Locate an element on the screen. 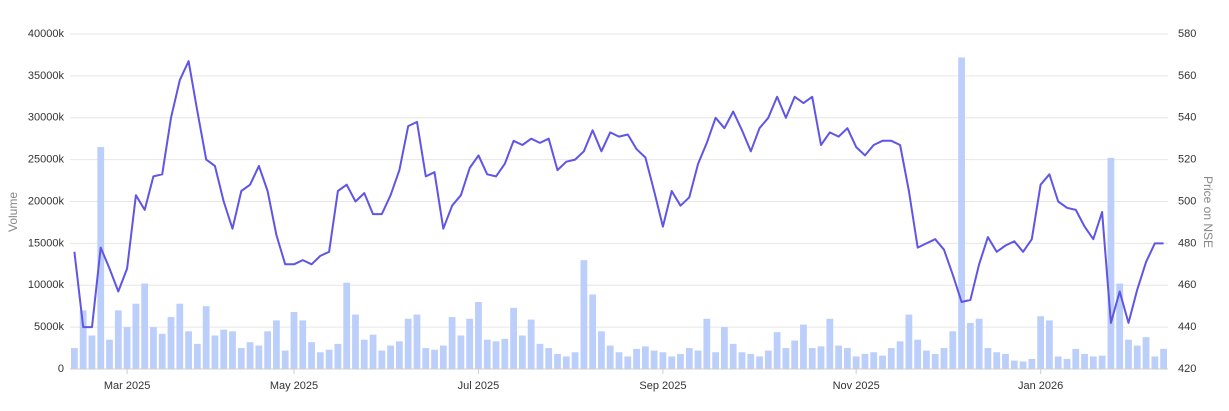 The width and height of the screenshot is (1229, 411). y2-tick-label: 560 is located at coordinates (1187, 76).